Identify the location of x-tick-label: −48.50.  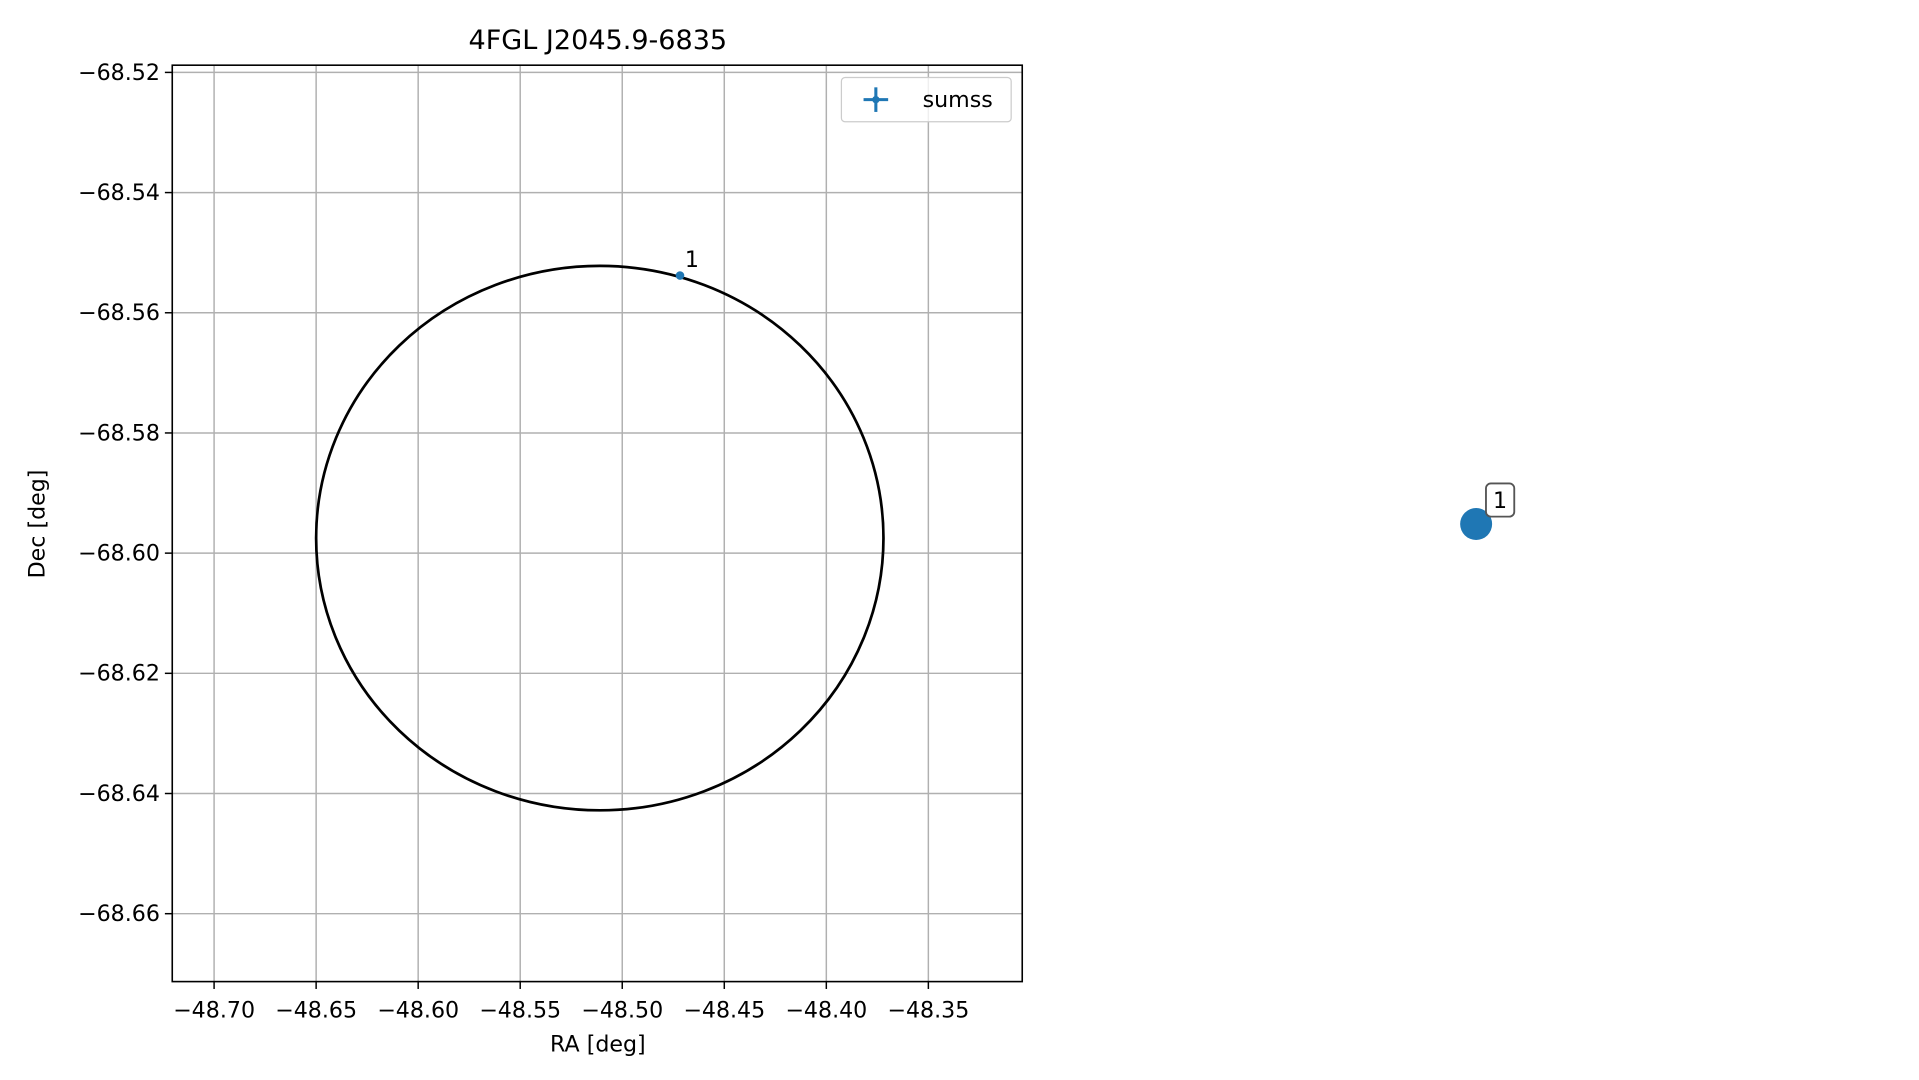
(622, 1010).